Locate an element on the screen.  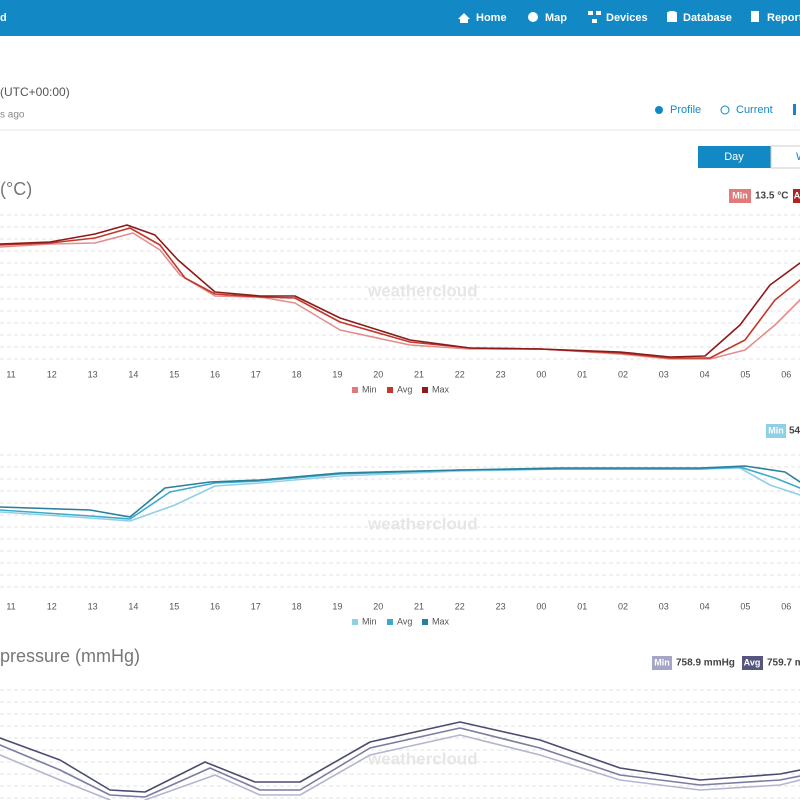
badge-label: Avg is located at coordinates (752, 662).